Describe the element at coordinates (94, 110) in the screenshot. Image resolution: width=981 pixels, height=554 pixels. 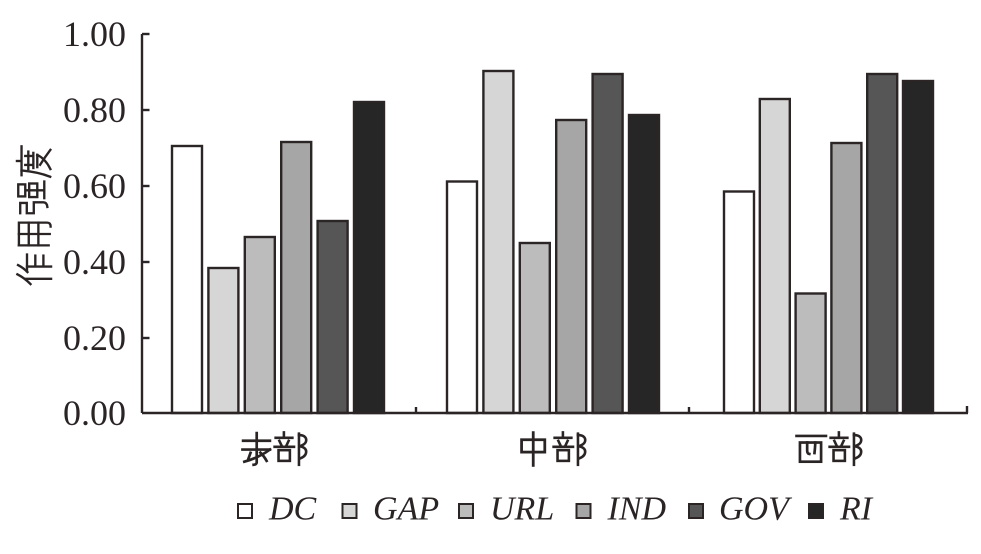
I see `svg-text: 0.80` at that location.